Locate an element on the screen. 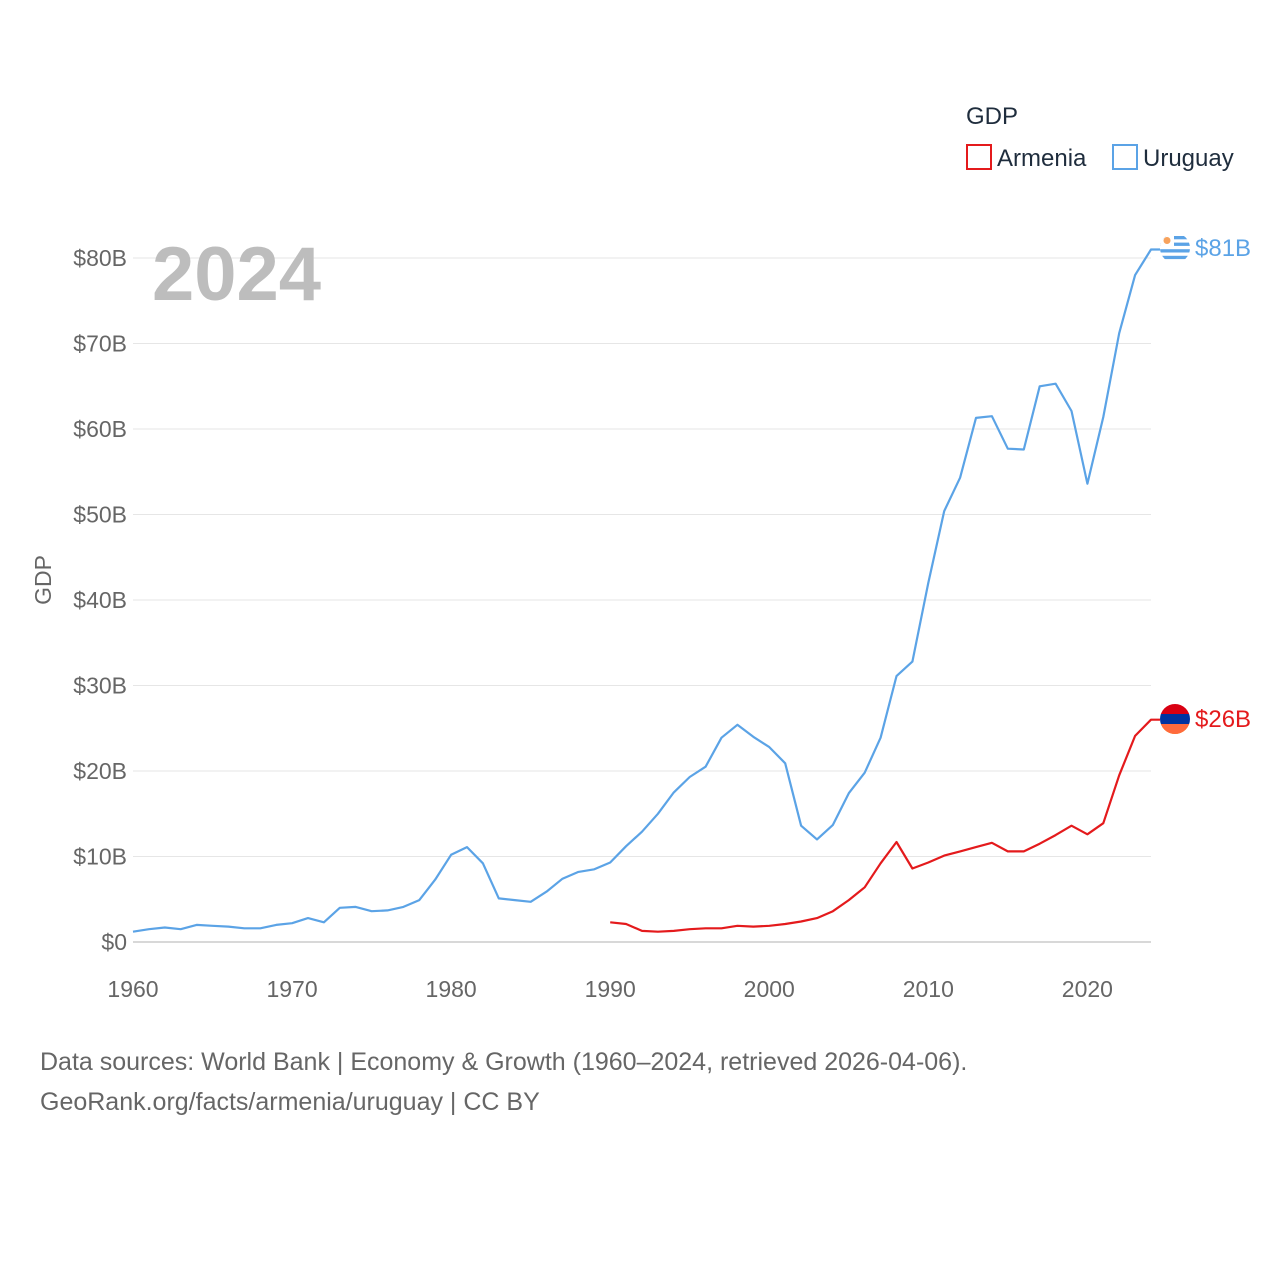 This screenshot has height=1280, width=1280. y-tick-label: $70B is located at coordinates (100, 344).